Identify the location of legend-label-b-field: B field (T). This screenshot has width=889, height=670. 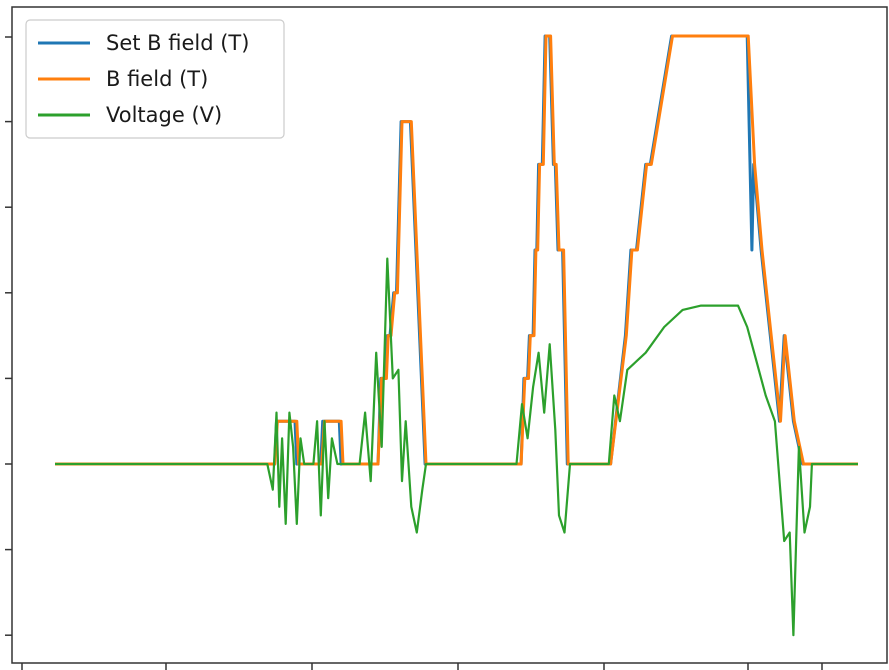
(157, 79).